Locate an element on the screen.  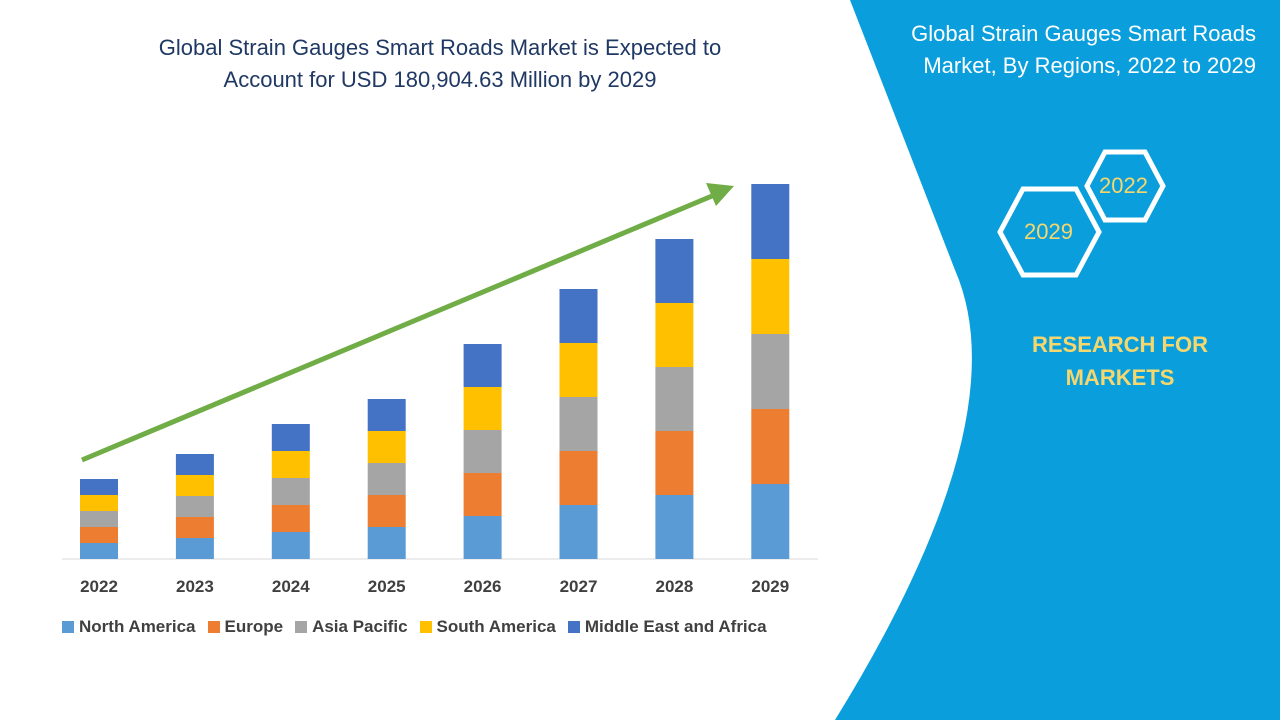
legend-label: Europe is located at coordinates (254, 626).